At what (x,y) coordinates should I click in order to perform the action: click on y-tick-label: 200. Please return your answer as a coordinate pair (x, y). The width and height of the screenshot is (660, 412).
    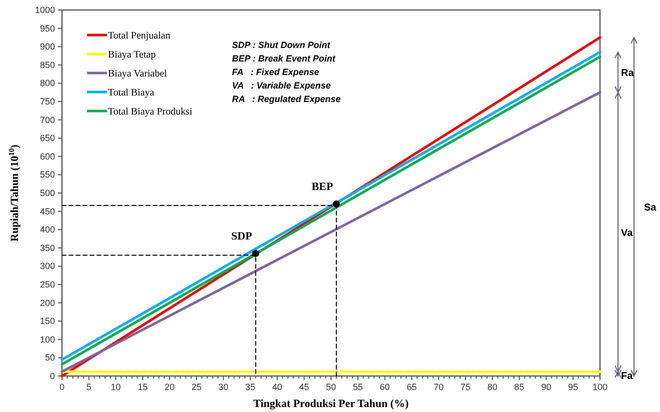
    Looking at the image, I should click on (47, 303).